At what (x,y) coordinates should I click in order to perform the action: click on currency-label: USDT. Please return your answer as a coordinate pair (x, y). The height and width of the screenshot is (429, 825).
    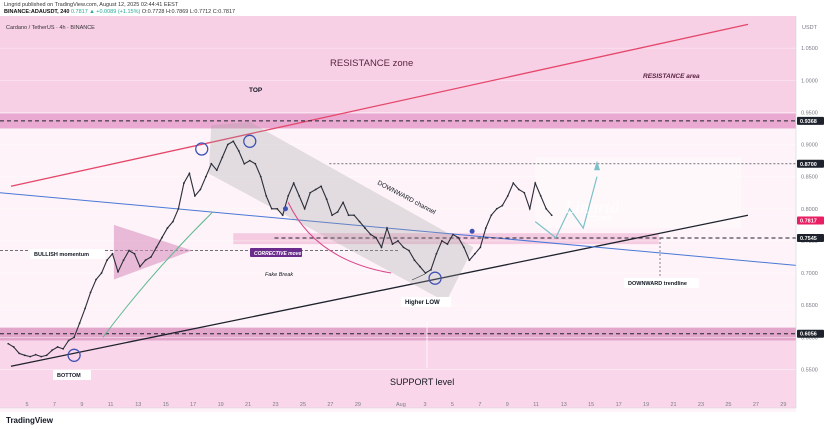
    Looking at the image, I should click on (810, 28).